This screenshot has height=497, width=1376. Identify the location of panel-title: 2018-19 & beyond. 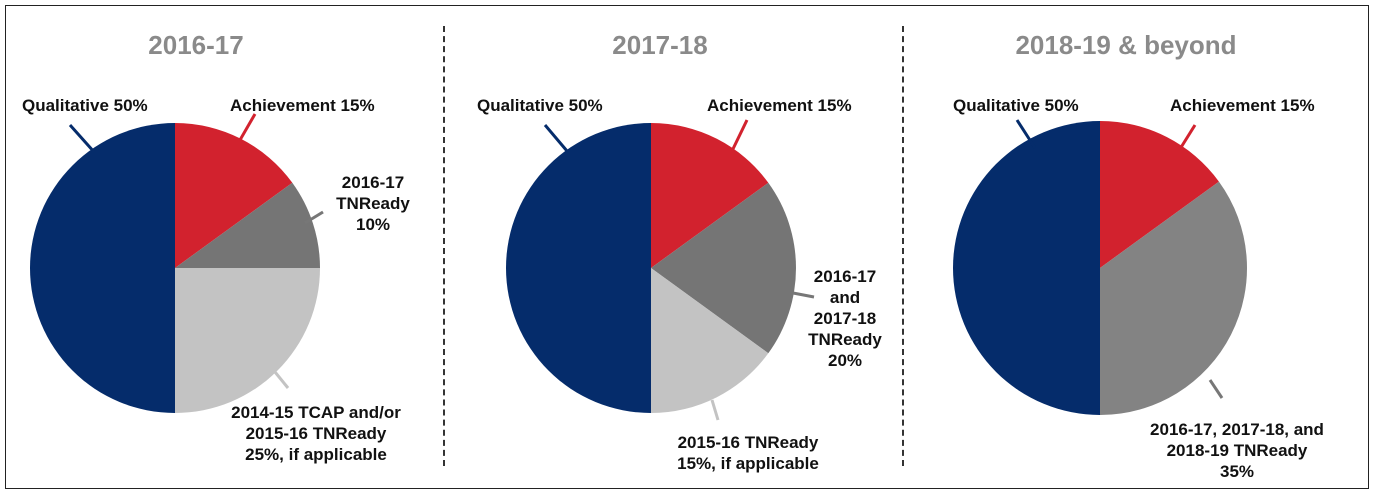
(1126, 45).